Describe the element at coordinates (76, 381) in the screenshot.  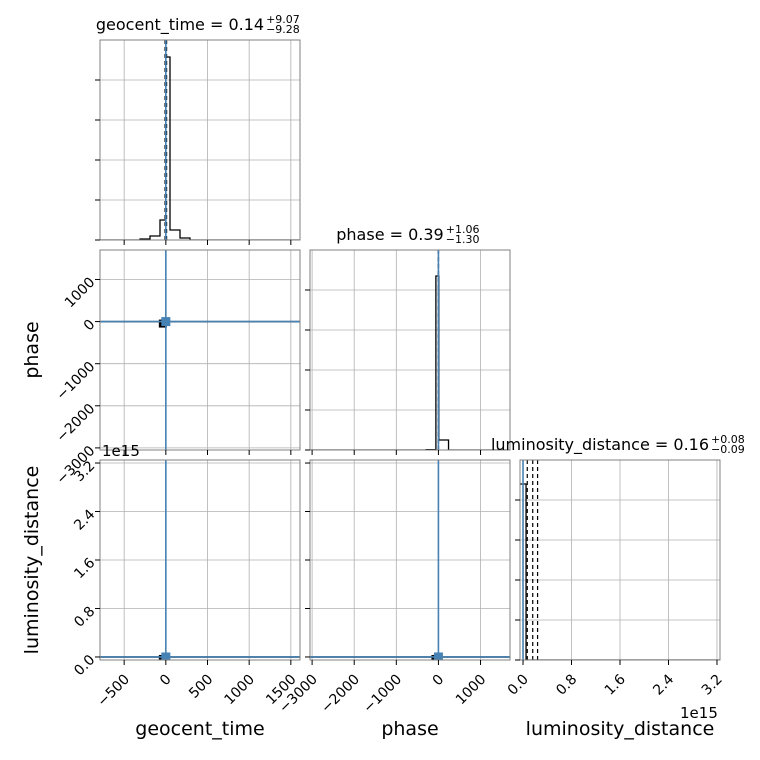
I see `y-tick-label: −1000` at that location.